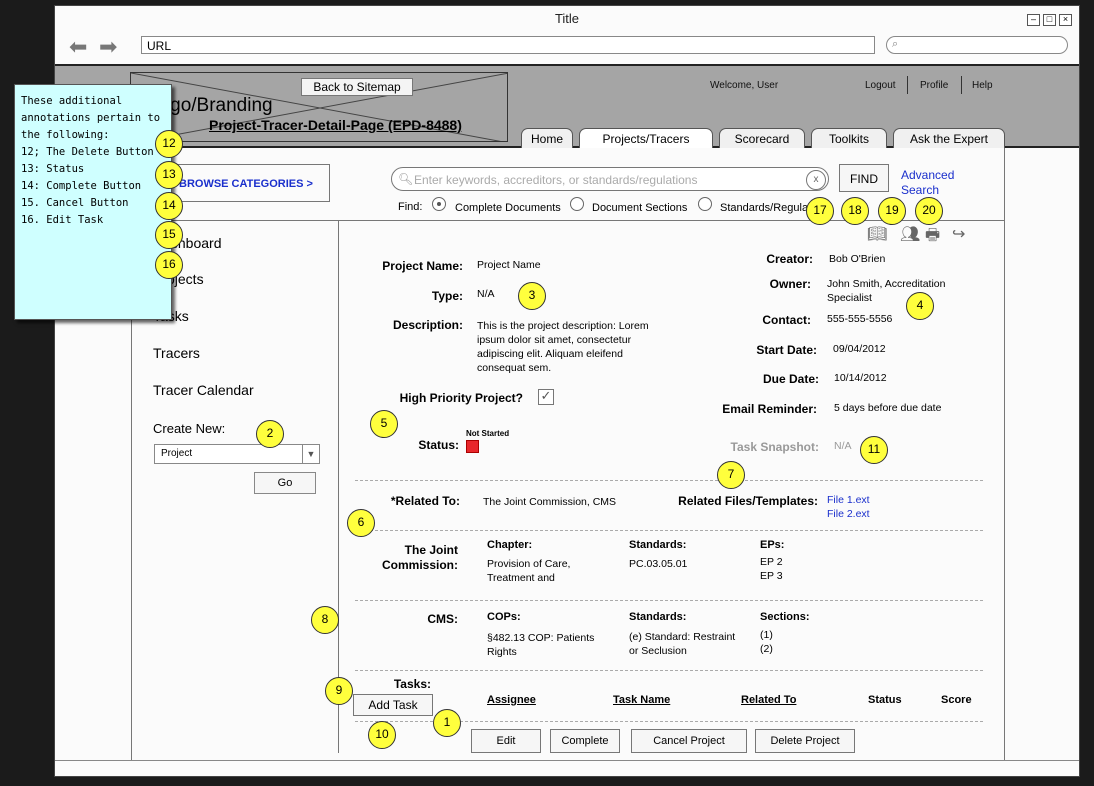 Image resolution: width=1094 pixels, height=786 pixels. Describe the element at coordinates (108, 46) in the screenshot. I see `forward-arrow-icon: ➡` at that location.